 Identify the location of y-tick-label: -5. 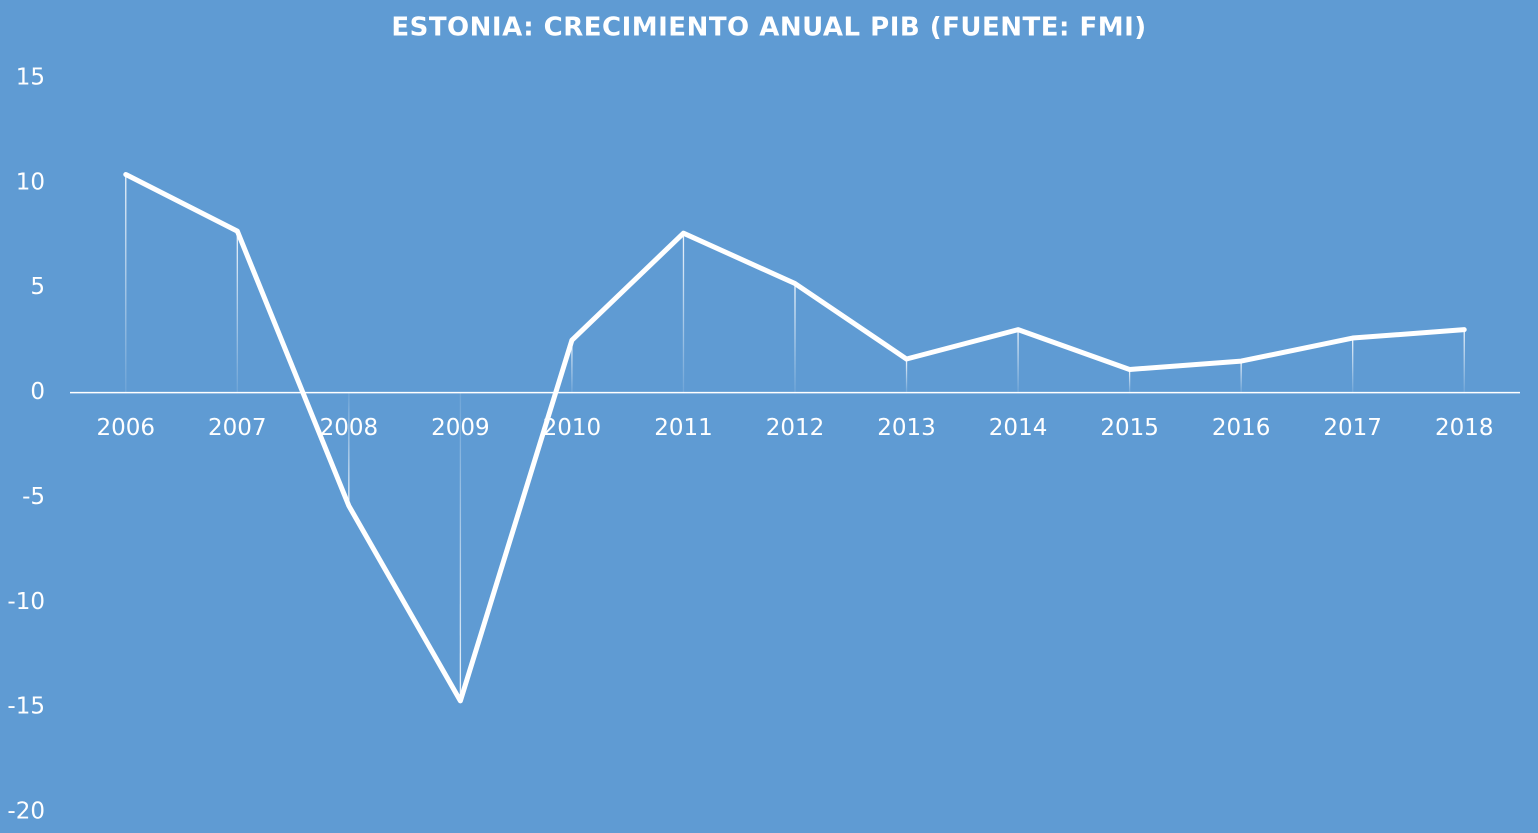
(33, 497).